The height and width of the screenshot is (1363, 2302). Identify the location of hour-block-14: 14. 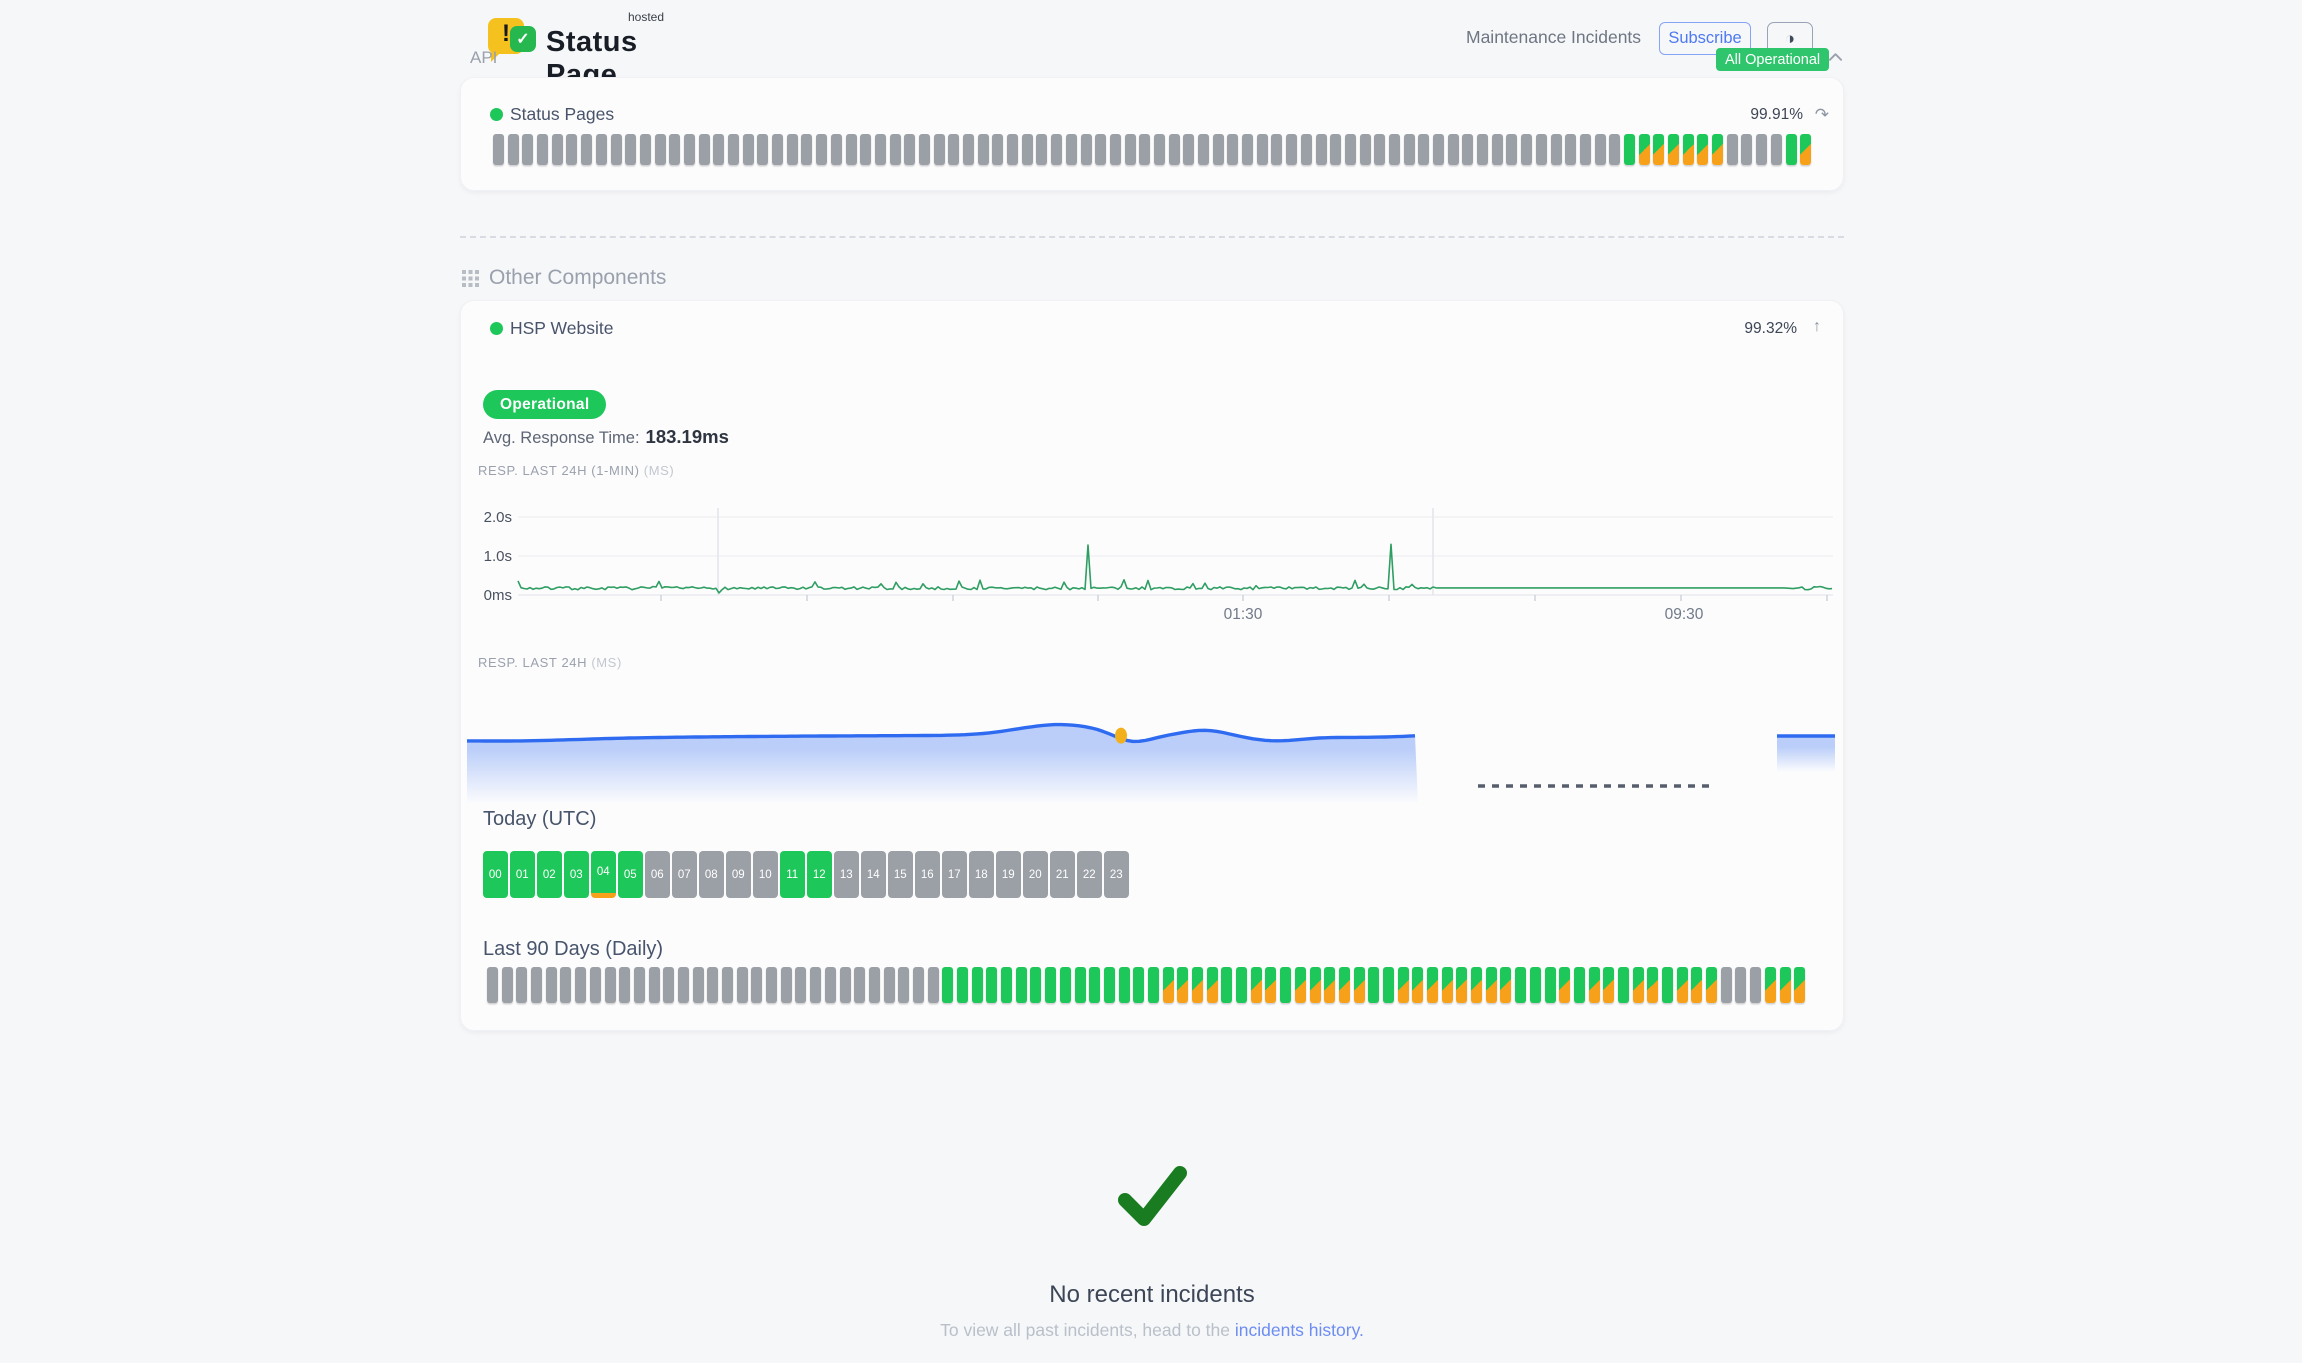
(873, 874).